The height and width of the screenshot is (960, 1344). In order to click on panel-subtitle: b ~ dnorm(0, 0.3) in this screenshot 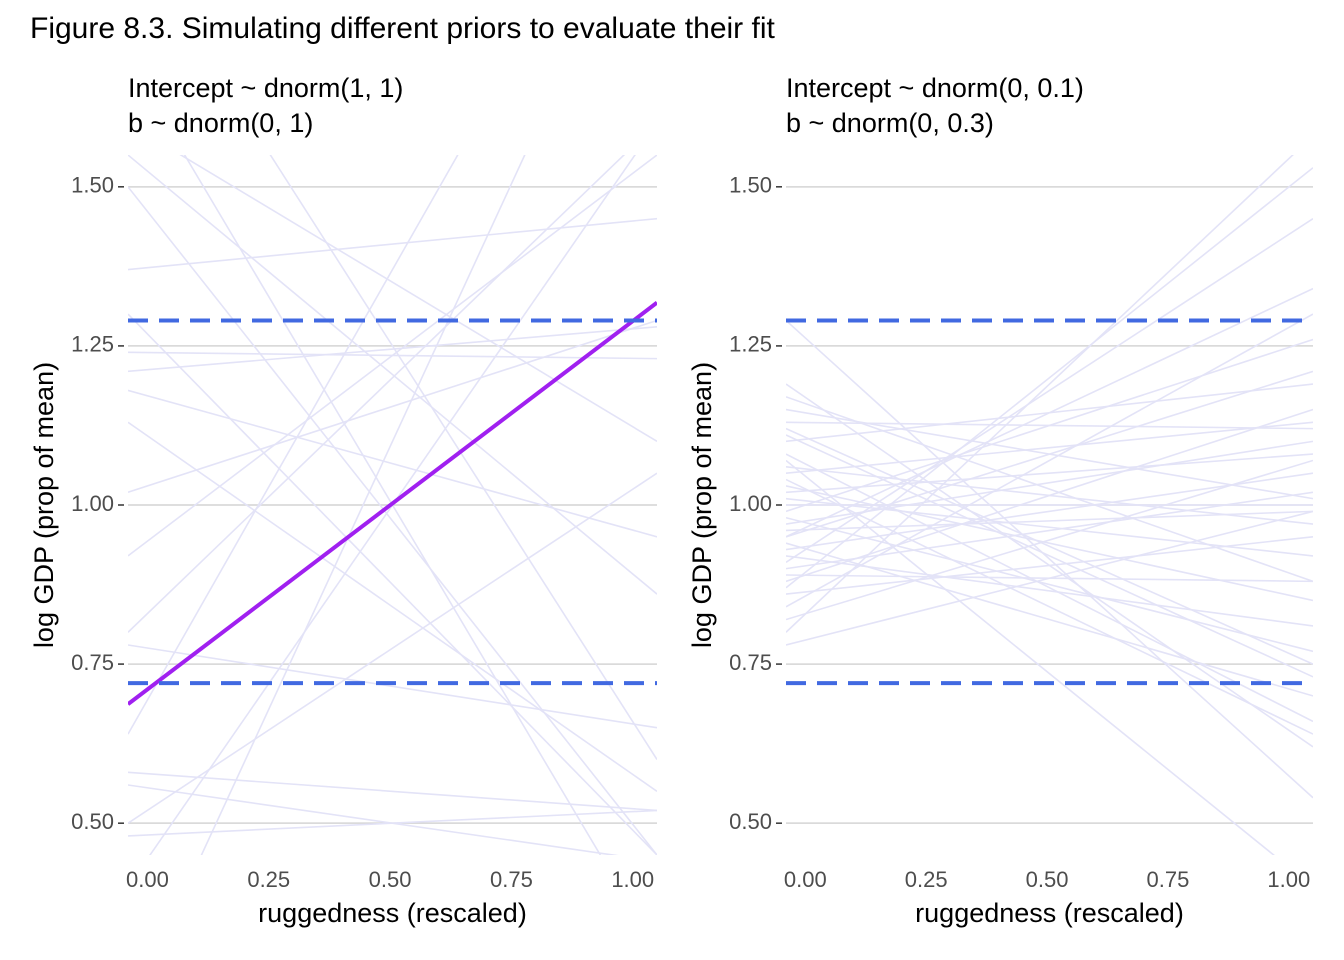, I will do `click(890, 123)`.